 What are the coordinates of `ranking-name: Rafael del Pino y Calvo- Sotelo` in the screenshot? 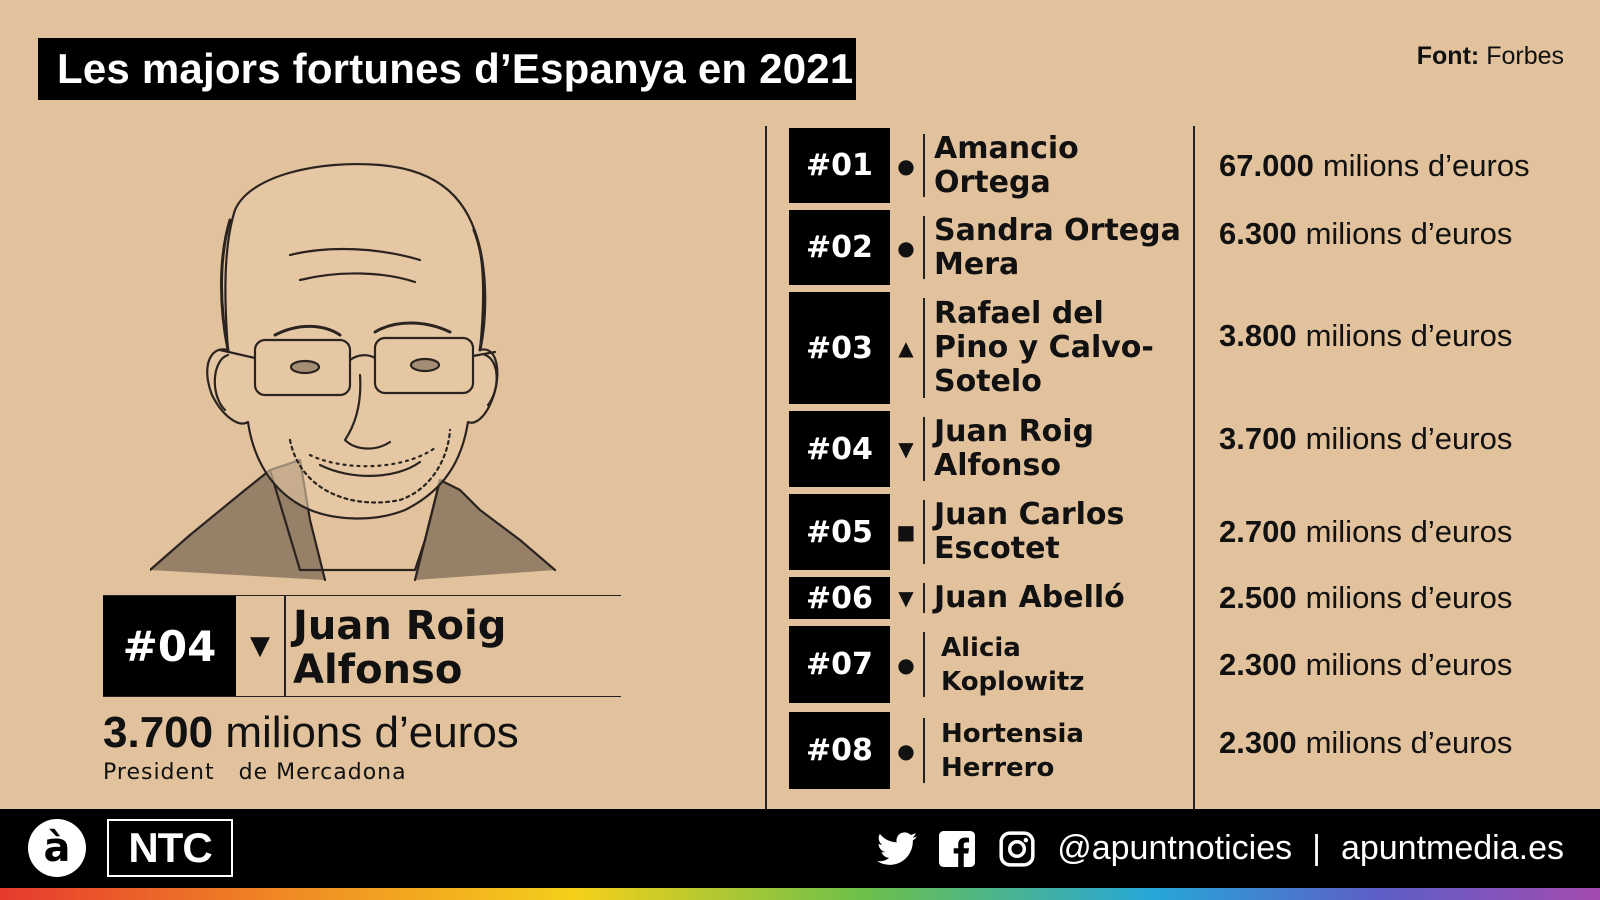 It's located at (1061, 348).